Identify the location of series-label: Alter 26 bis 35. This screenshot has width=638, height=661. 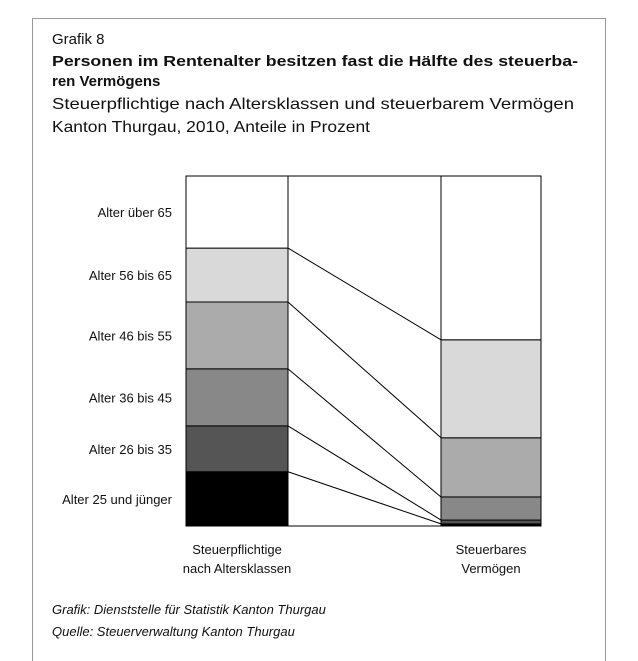
(130, 449).